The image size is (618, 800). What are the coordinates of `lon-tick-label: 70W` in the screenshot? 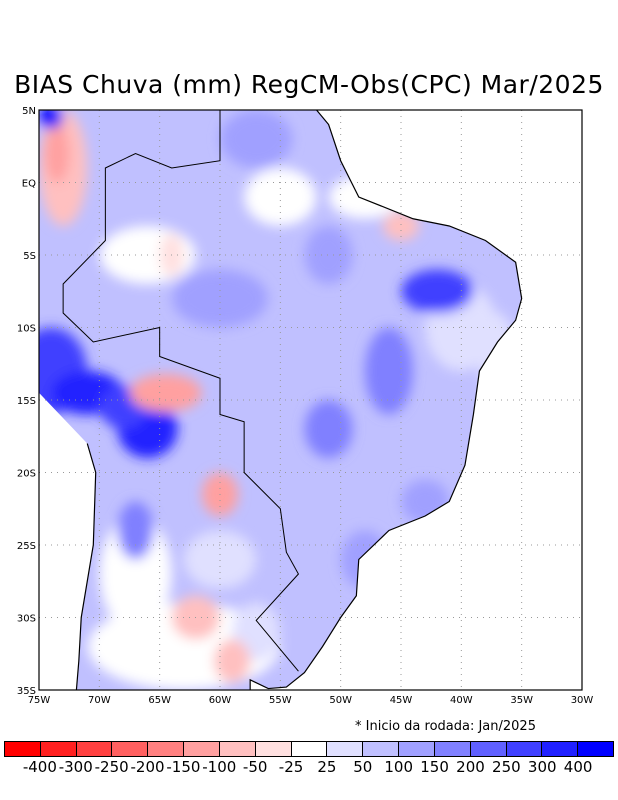 It's located at (99, 700).